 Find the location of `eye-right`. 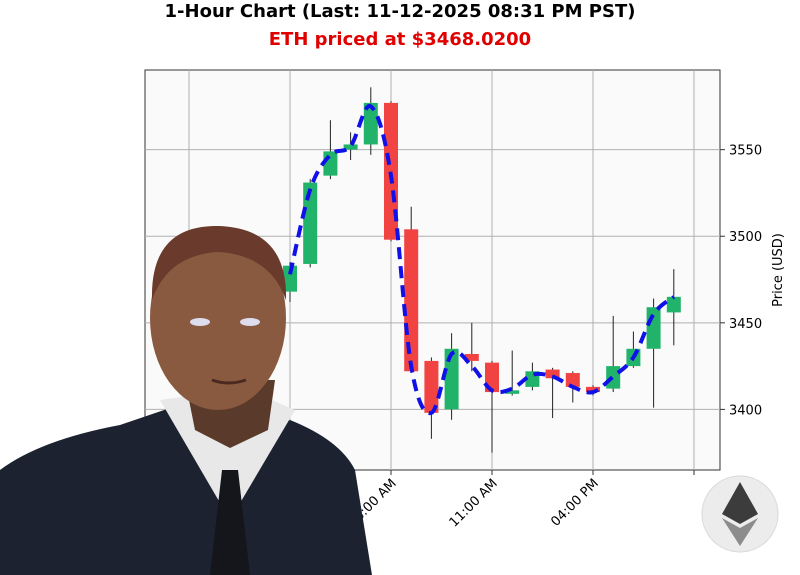

eye-right is located at coordinates (250, 322).